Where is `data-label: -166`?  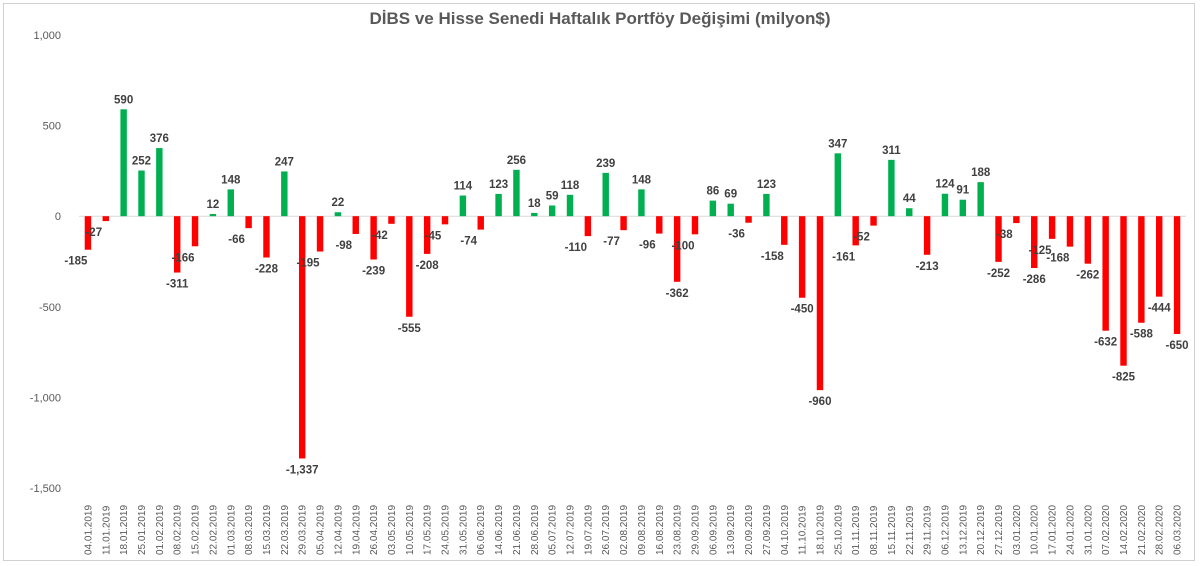
data-label: -166 is located at coordinates (183, 258).